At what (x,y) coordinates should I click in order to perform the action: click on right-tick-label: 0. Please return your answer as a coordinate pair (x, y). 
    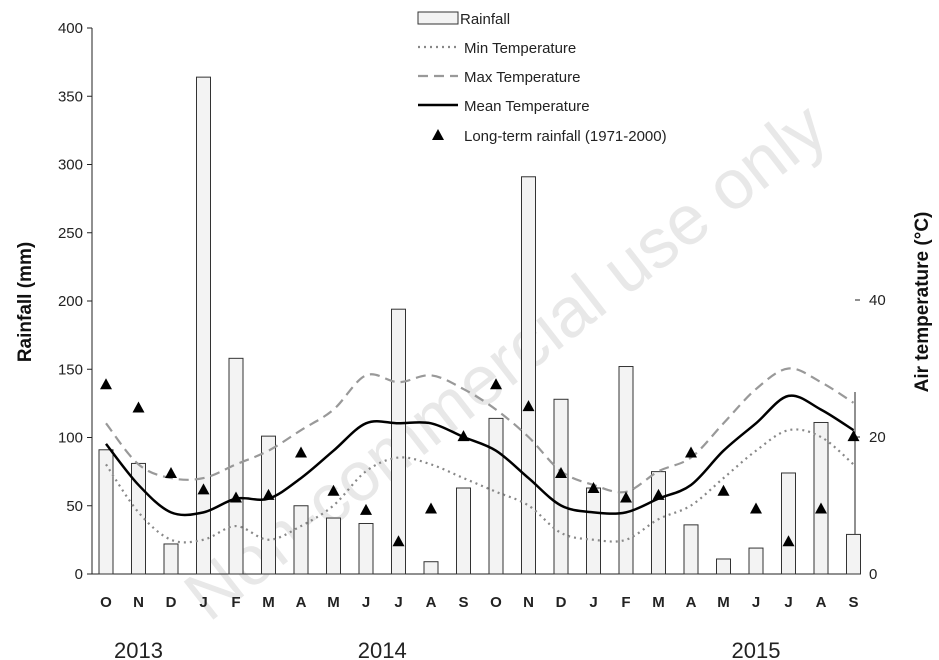
    Looking at the image, I should click on (873, 574).